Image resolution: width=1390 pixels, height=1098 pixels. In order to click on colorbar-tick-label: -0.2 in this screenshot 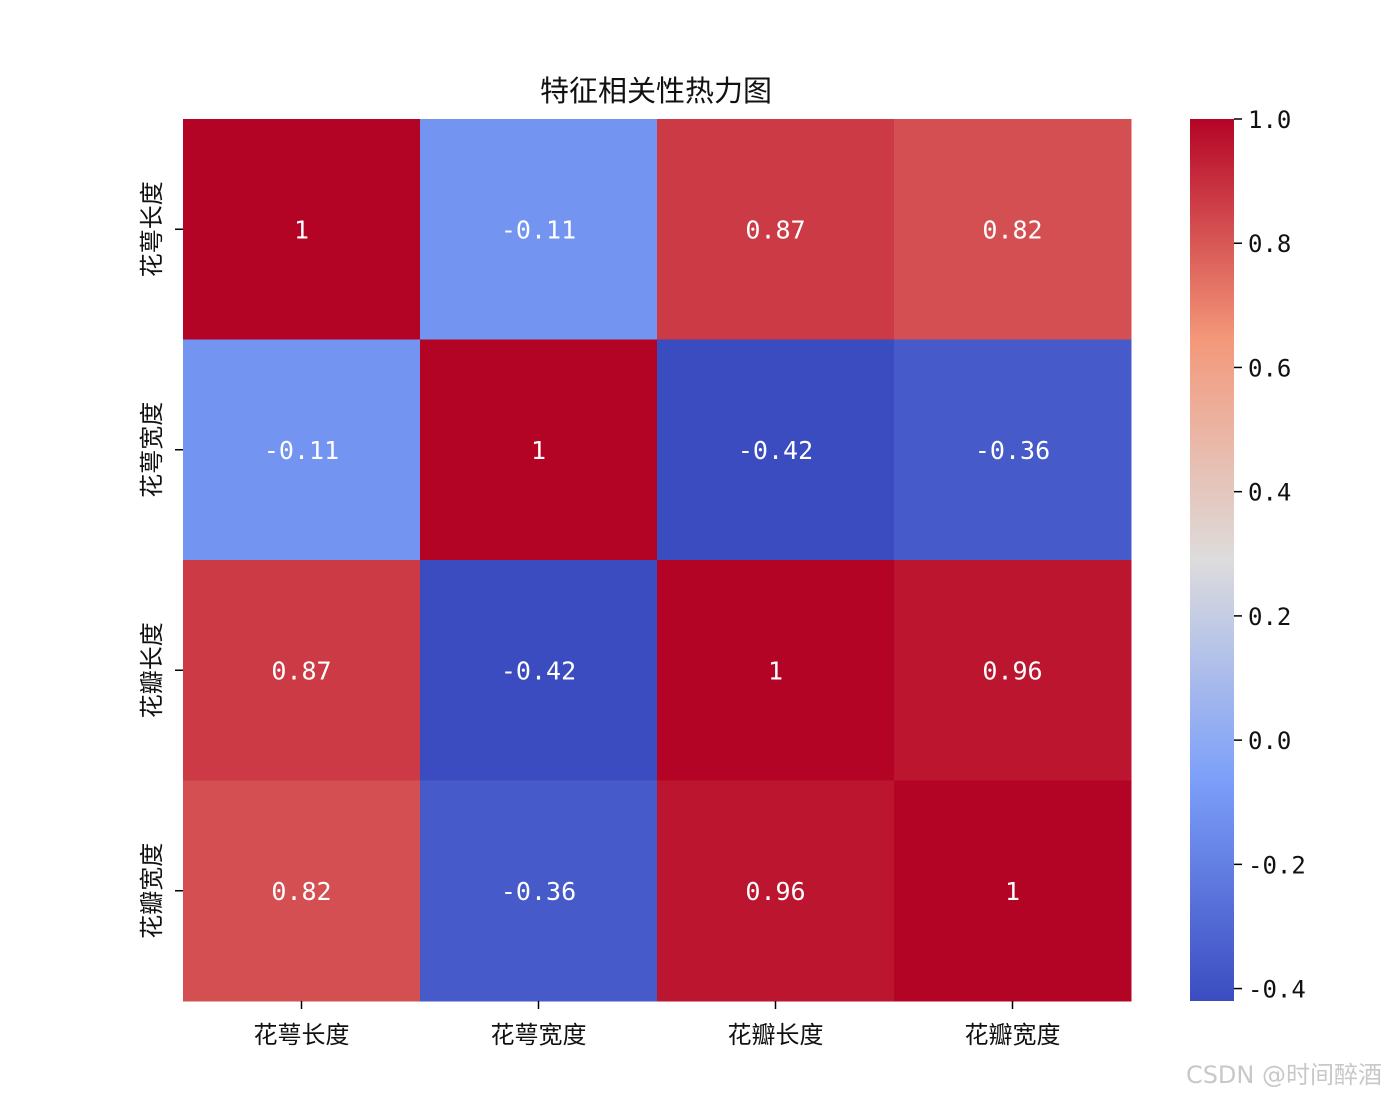, I will do `click(1277, 865)`.